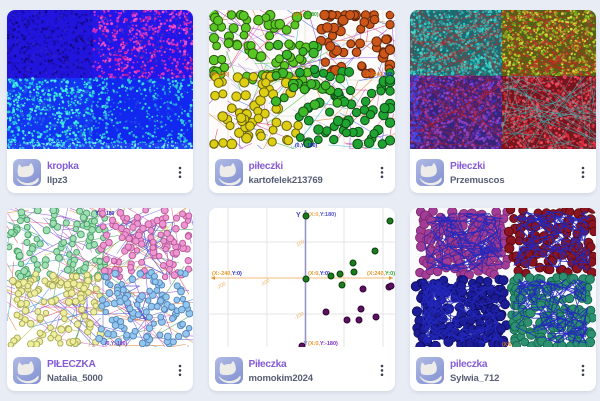 The height and width of the screenshot is (401, 600). What do you see at coordinates (306, 15) in the screenshot?
I see `svg-text: (X:0,Y:180)` at bounding box center [306, 15].